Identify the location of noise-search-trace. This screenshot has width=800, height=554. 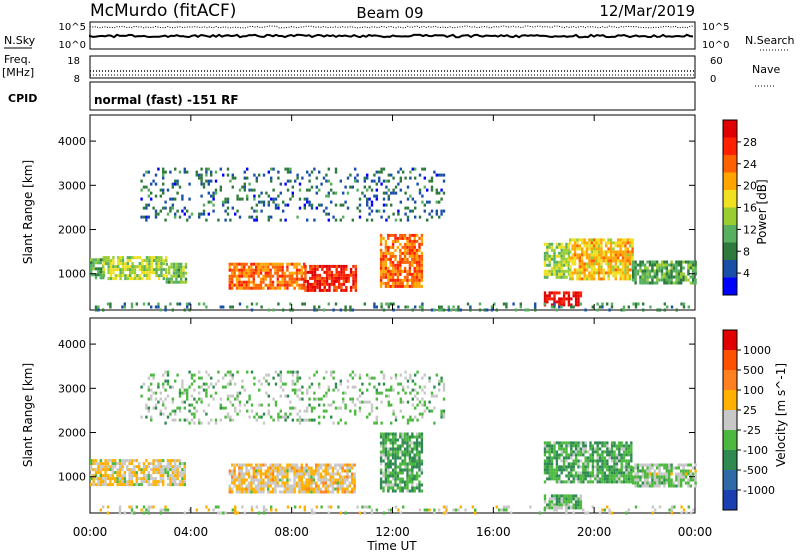
(391, 36).